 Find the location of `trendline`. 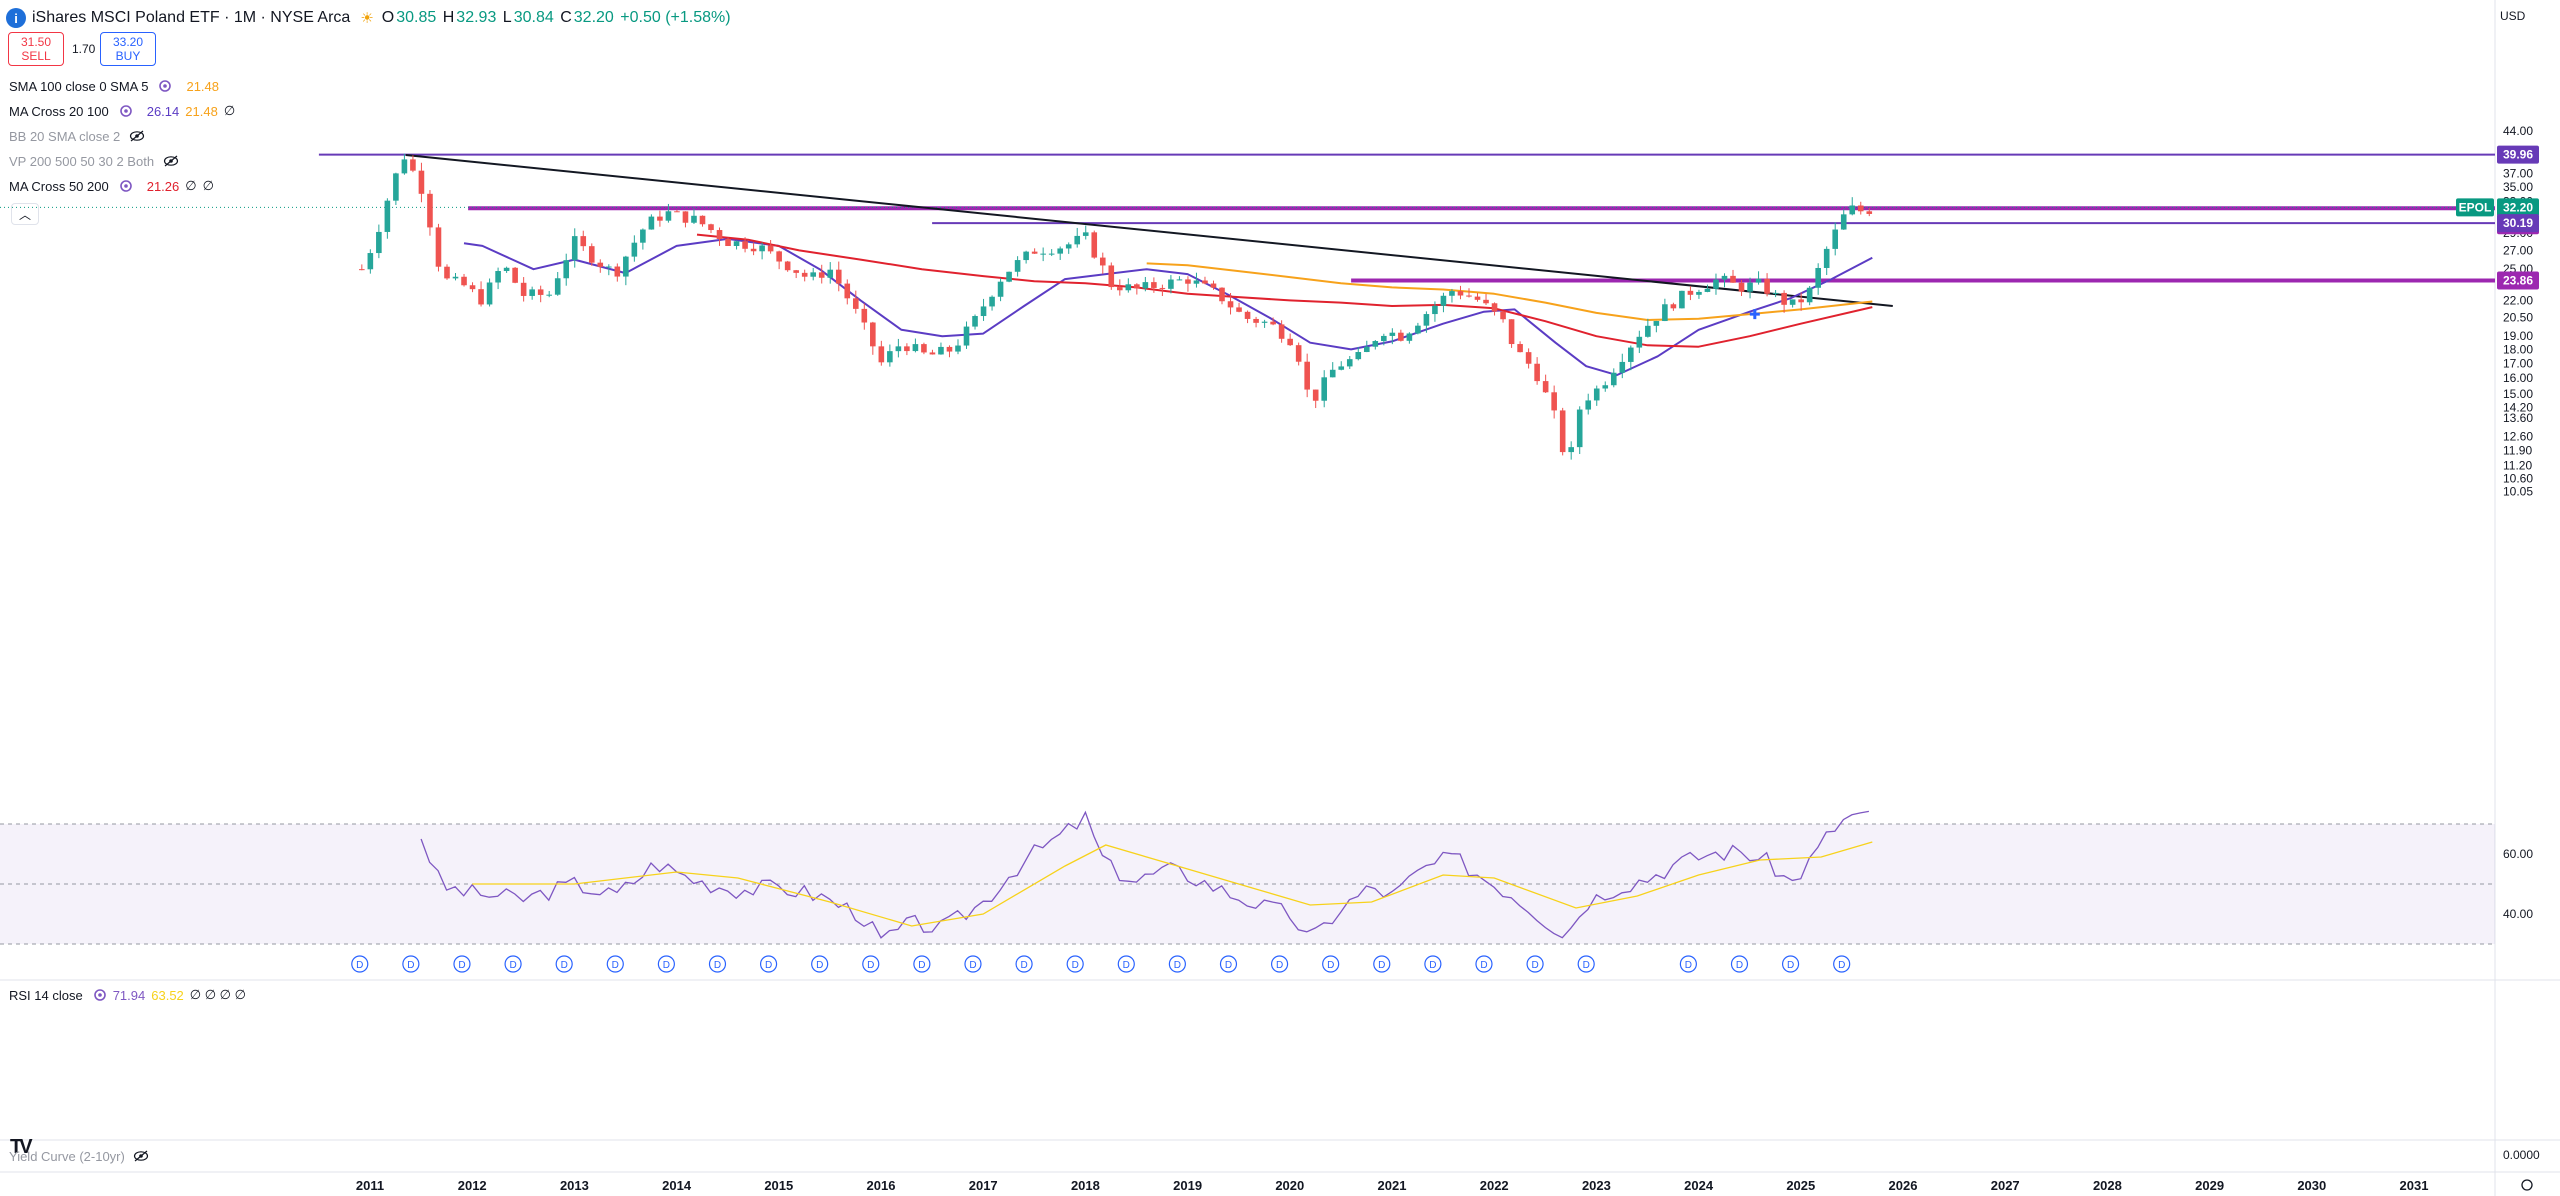

trendline is located at coordinates (1149, 230).